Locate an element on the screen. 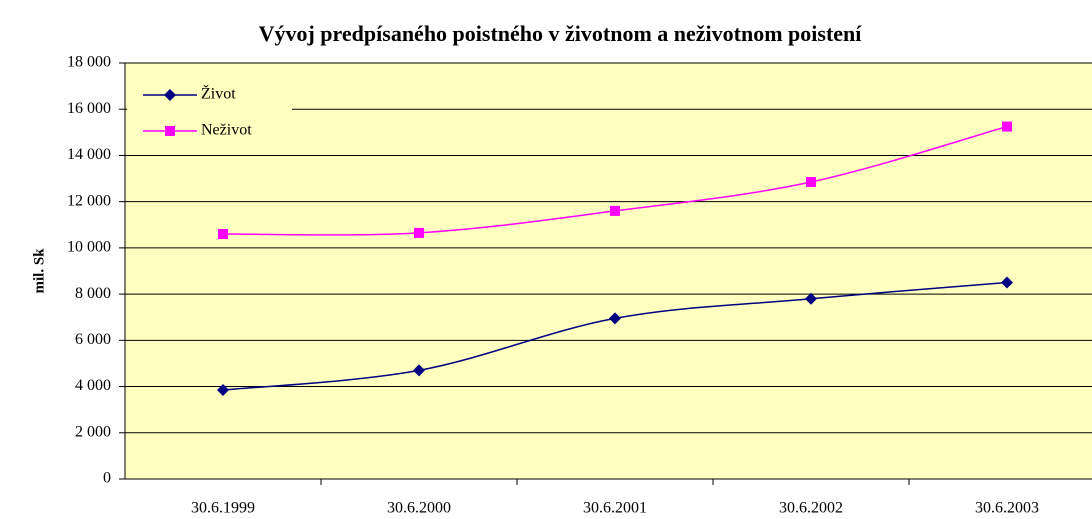 The image size is (1092, 519). y-tick-label: 6 000 is located at coordinates (93, 339).